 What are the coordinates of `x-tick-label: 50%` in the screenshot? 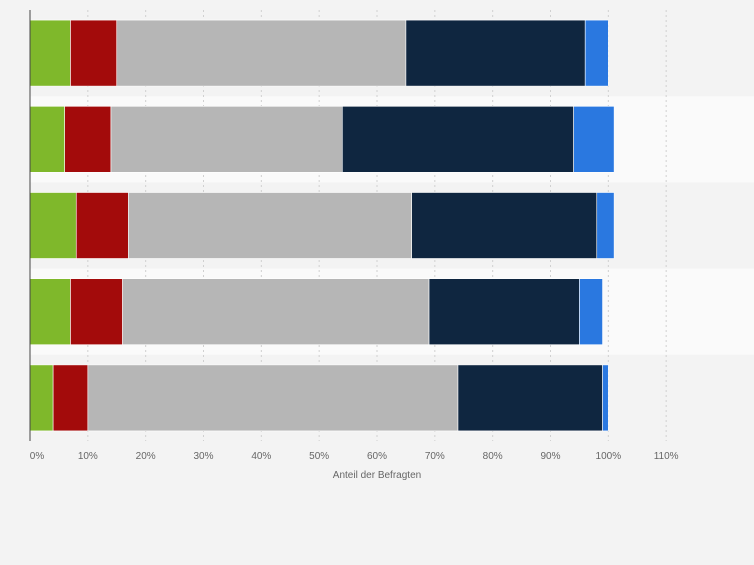 It's located at (319, 456).